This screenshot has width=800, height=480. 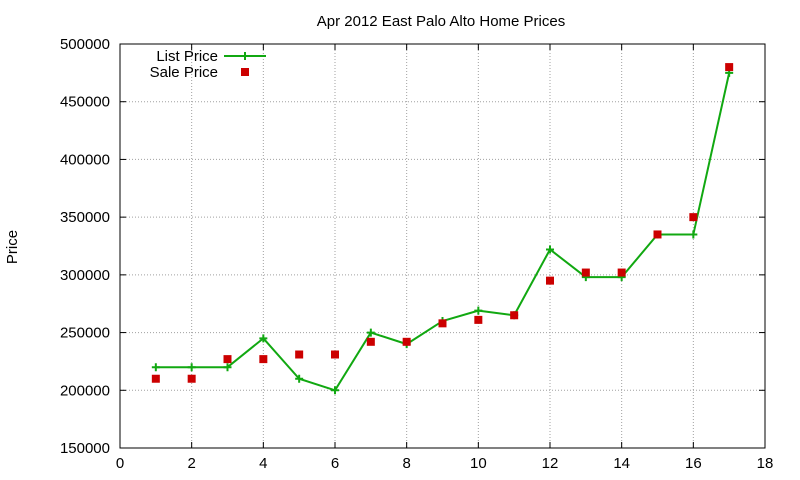 I want to click on x-tick-label: 16, so click(x=693, y=463).